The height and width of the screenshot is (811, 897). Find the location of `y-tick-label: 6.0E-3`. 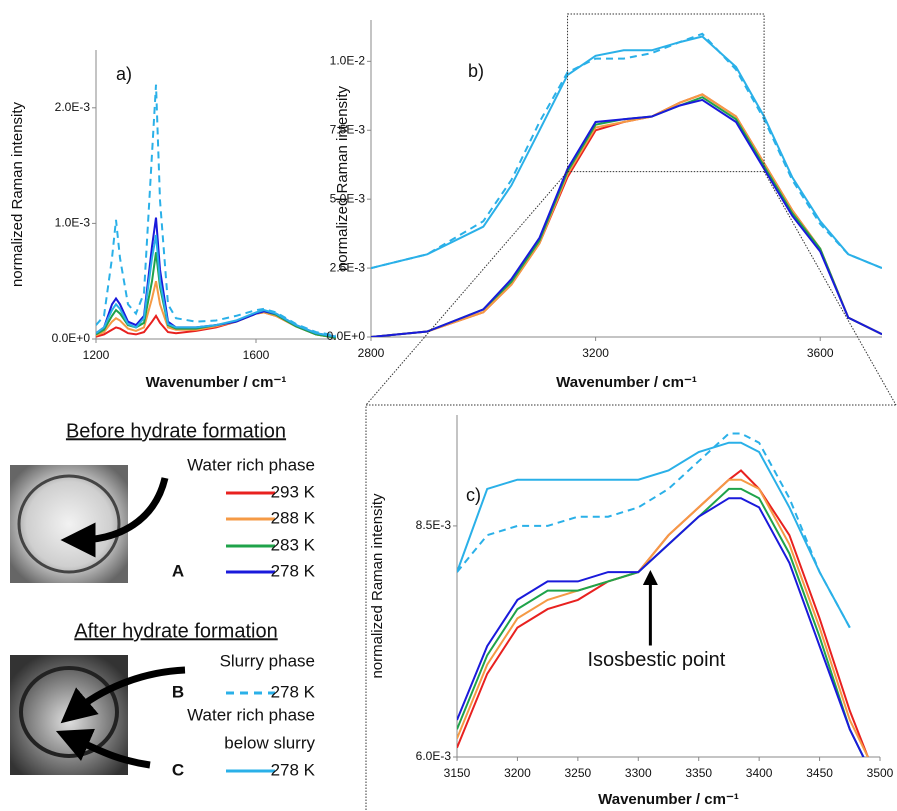

y-tick-label: 6.0E-3 is located at coordinates (434, 756).